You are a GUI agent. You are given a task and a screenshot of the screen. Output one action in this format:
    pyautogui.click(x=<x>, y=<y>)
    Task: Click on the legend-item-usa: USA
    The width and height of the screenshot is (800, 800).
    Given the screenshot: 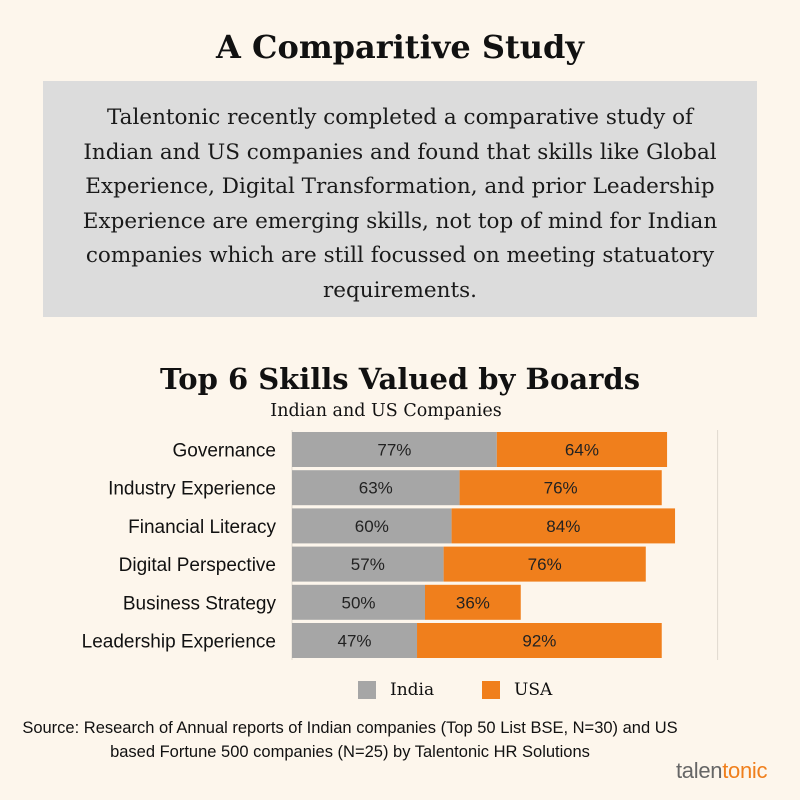 What is the action you would take?
    pyautogui.click(x=517, y=690)
    